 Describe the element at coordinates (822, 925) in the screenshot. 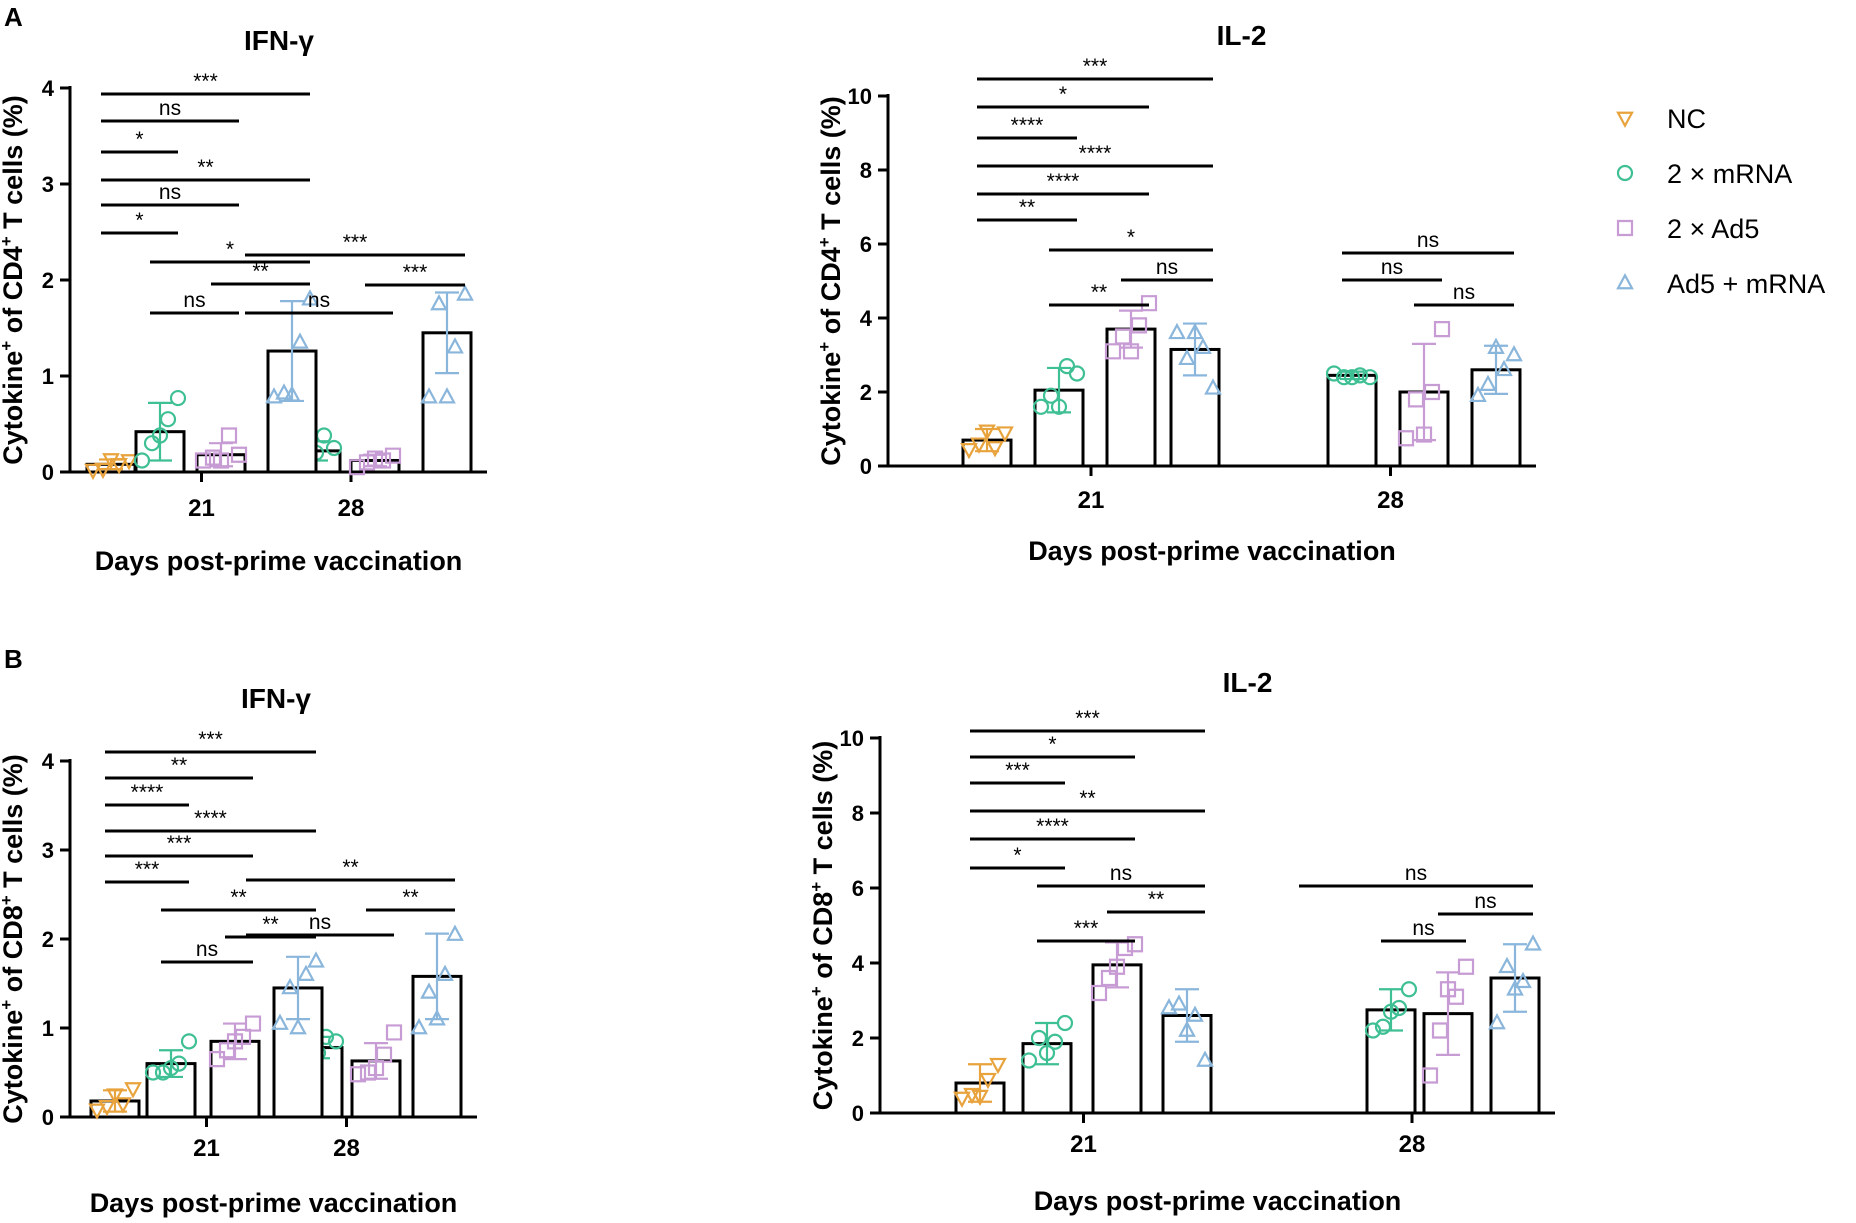

I see `y-axis-label: Cytokine+ of CD8+ T cells (%)` at that location.